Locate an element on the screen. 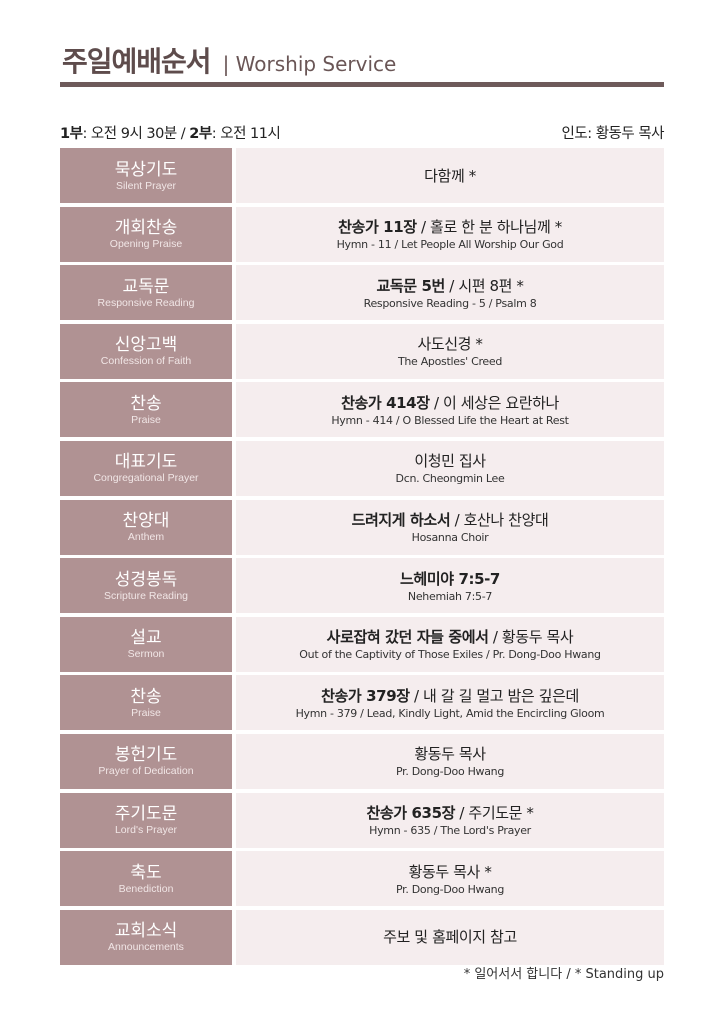 This screenshot has height=1024, width=722. item-subtitle: Hymn - 635 / The Lord's Prayer is located at coordinates (450, 831).